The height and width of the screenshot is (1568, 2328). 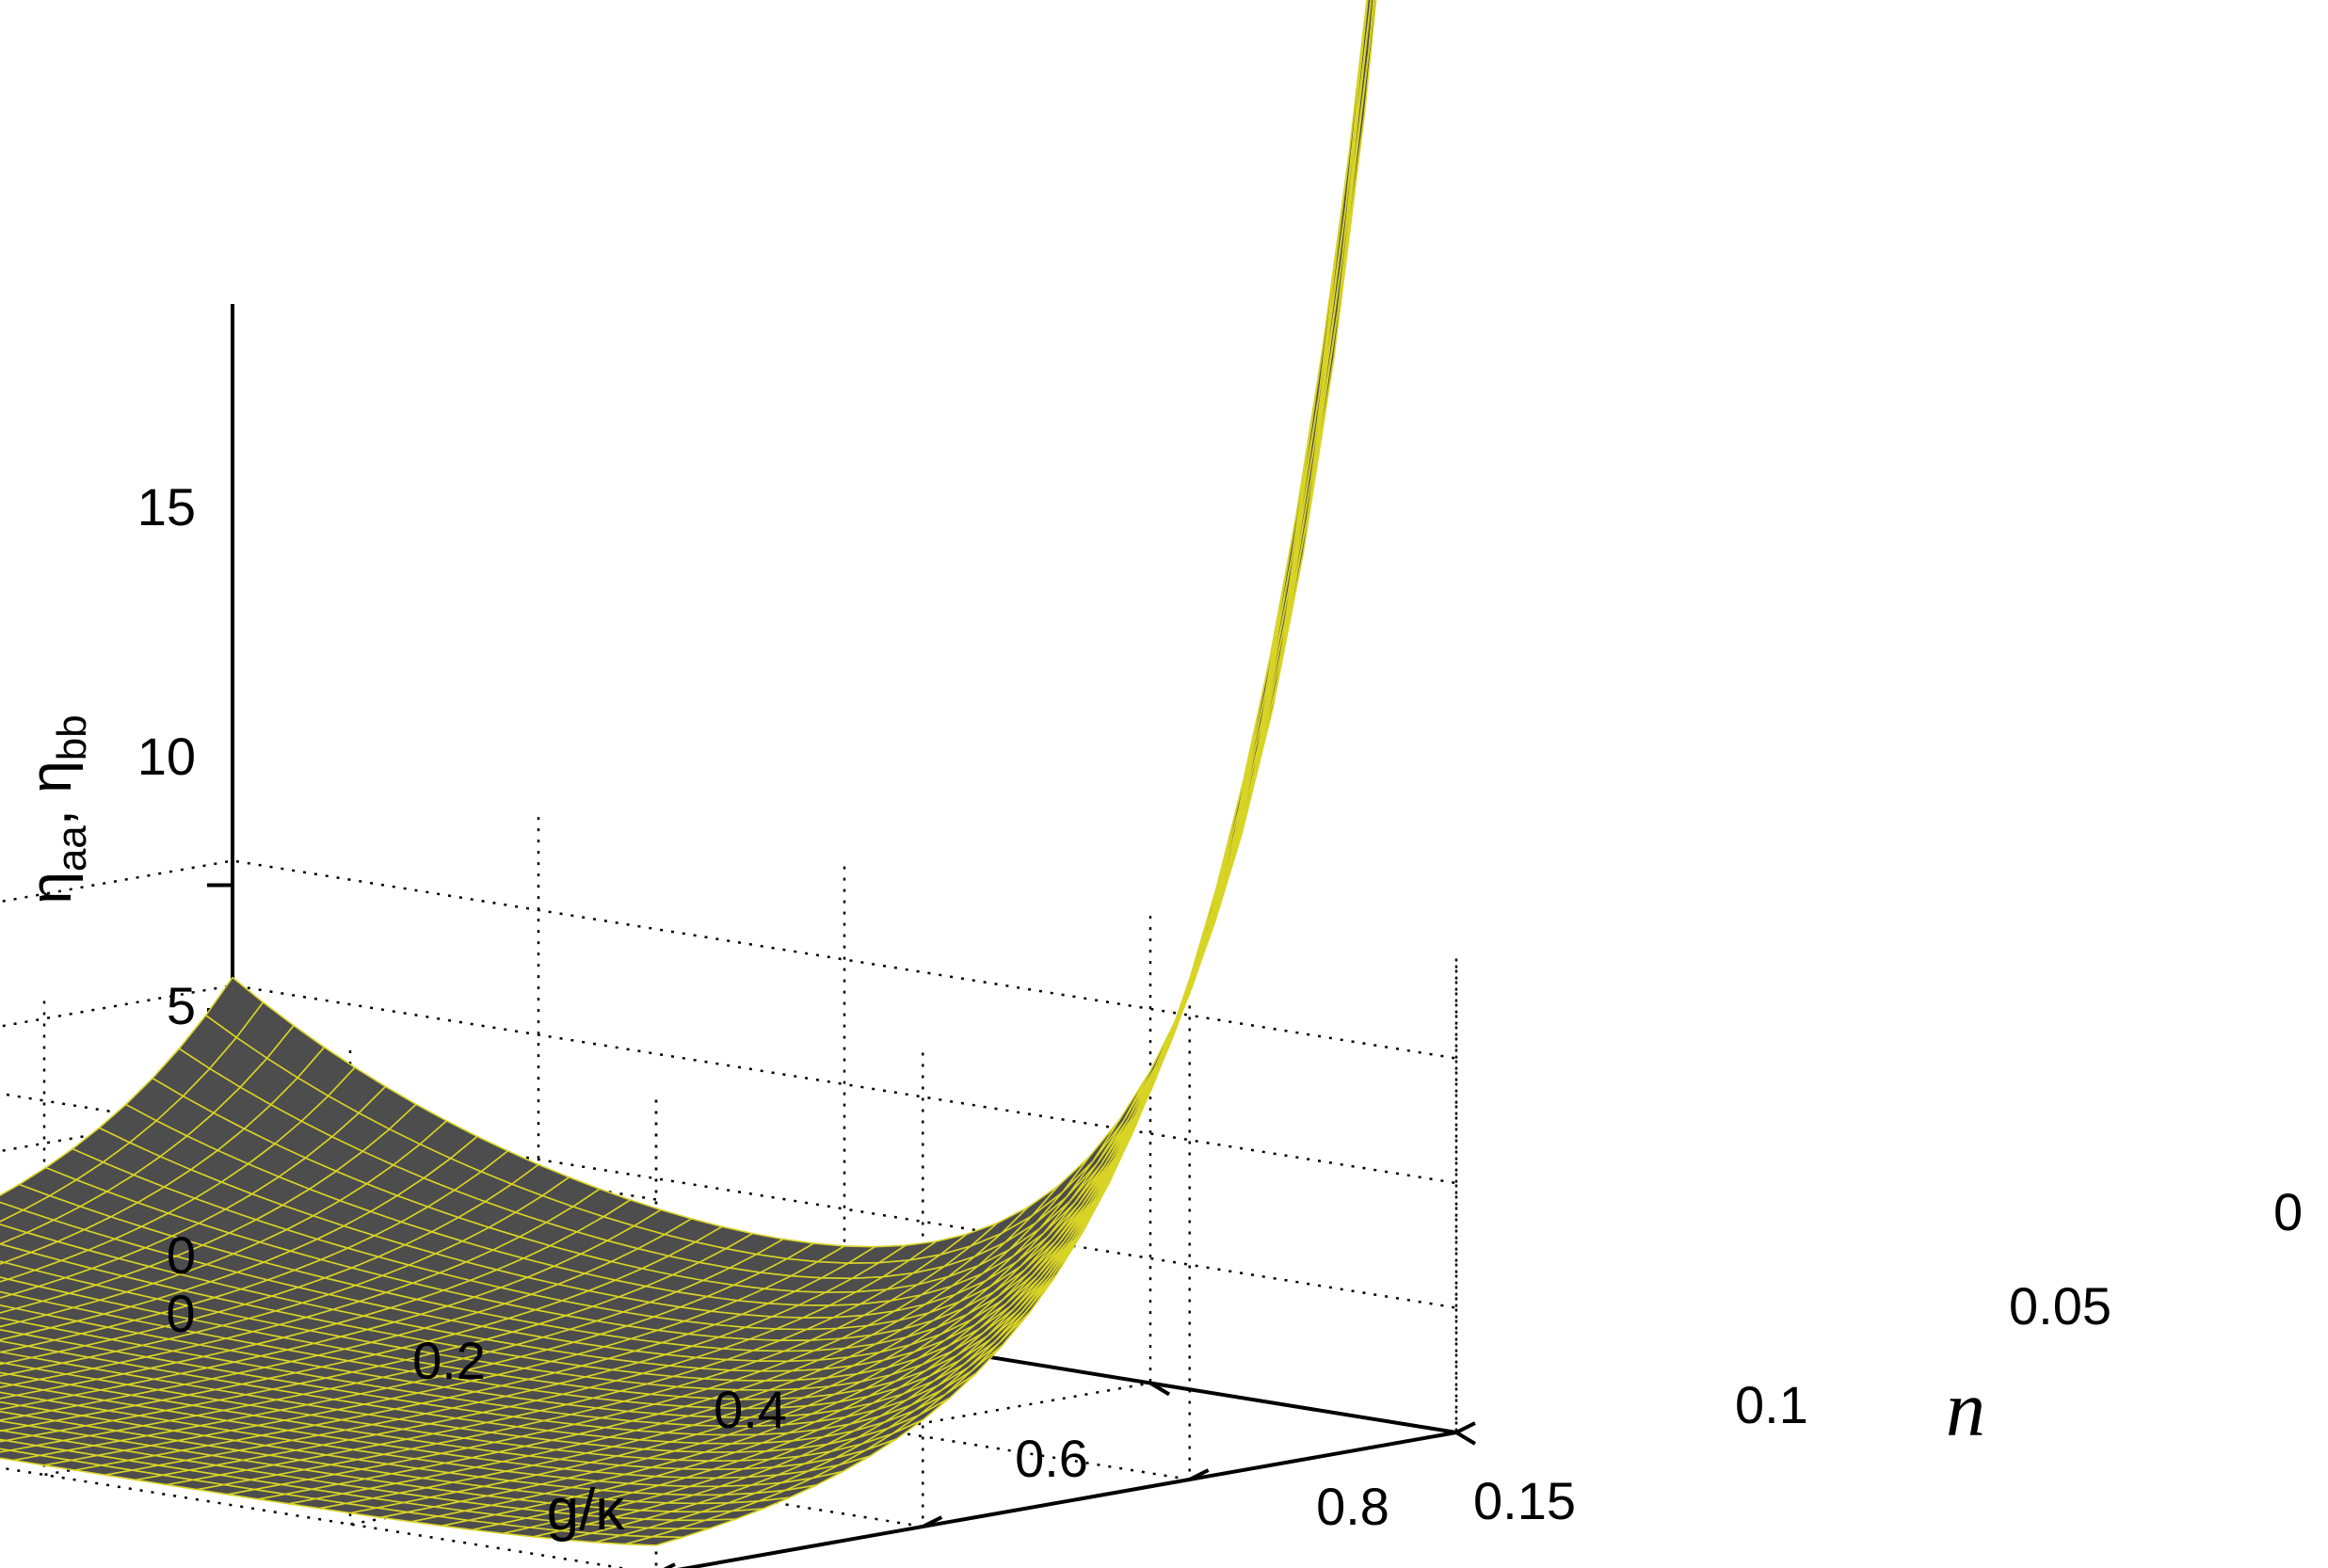 I want to click on ytick-label-0: 0, so click(x=2288, y=1211).